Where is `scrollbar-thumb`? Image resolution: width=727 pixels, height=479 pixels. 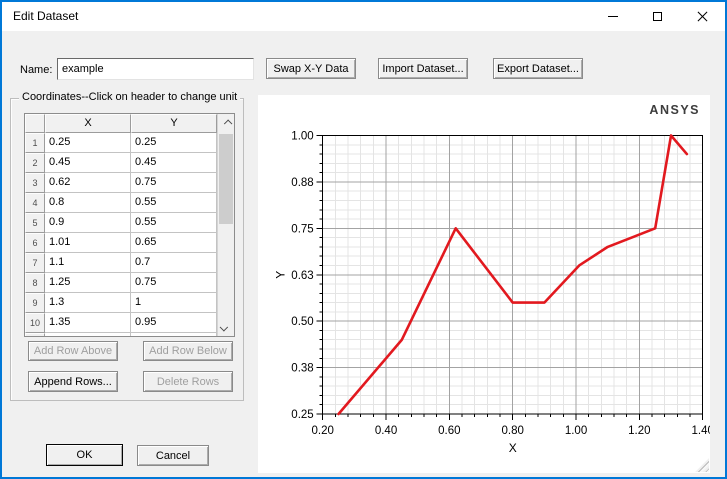
scrollbar-thumb is located at coordinates (226, 179).